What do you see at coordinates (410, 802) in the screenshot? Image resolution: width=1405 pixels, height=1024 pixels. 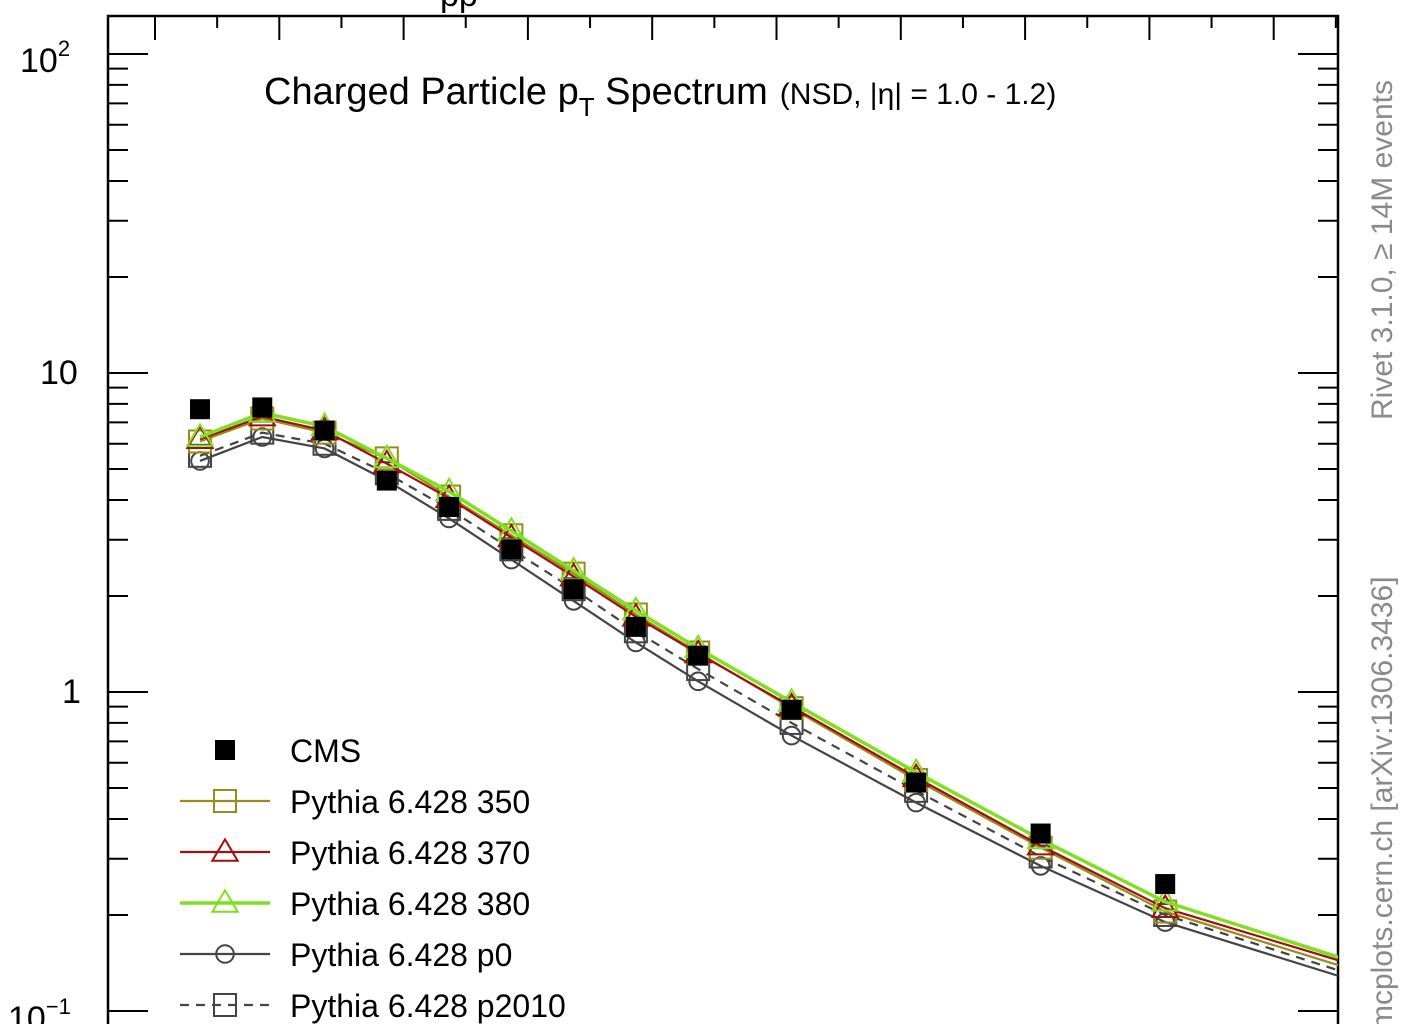 I see `legend-label: Pythia 6.428 350` at bounding box center [410, 802].